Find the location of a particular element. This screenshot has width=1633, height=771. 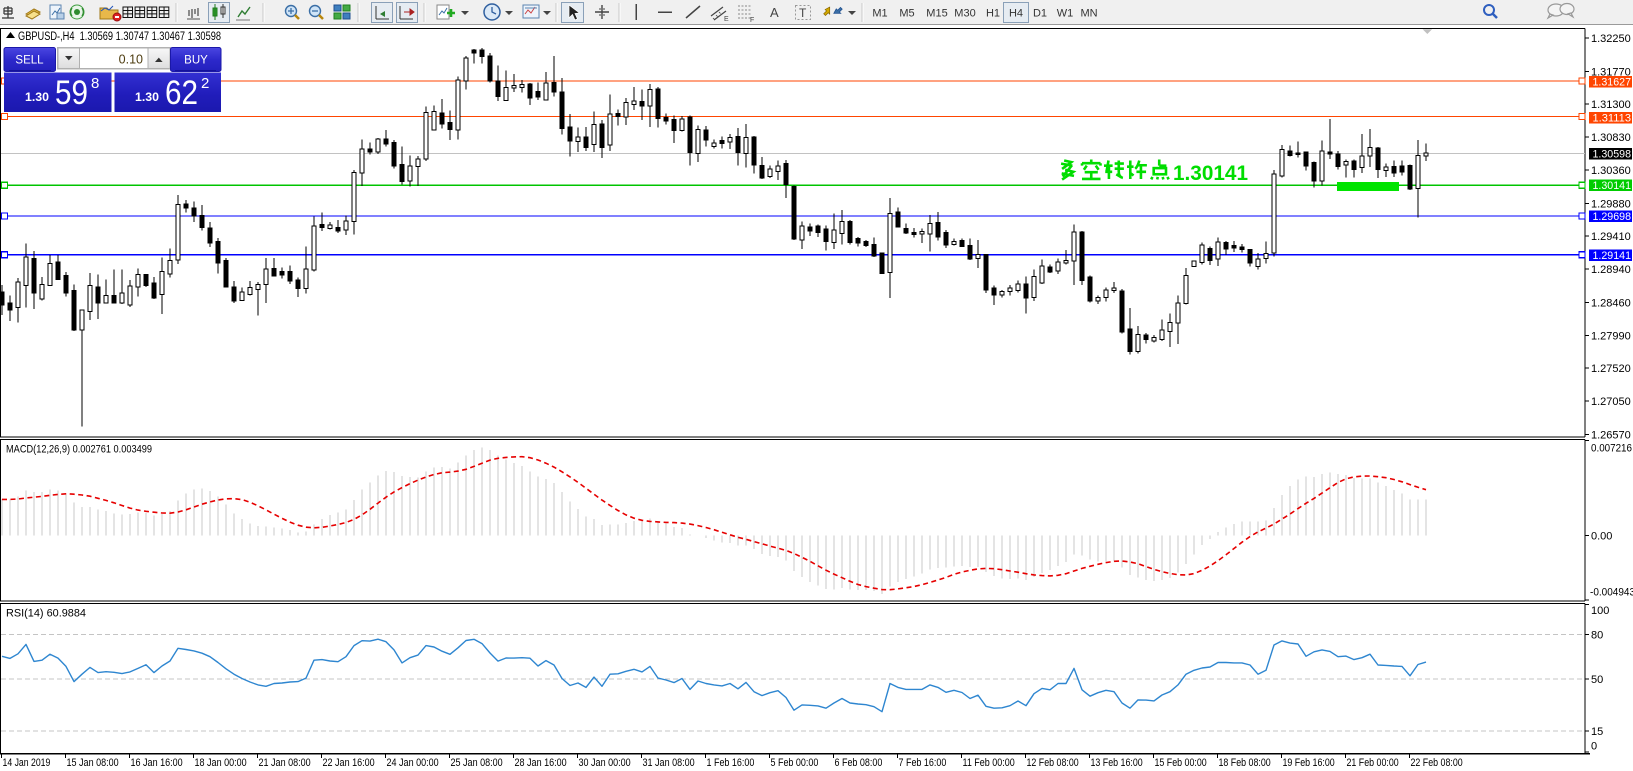

svg-text: 2 is located at coordinates (205, 83).